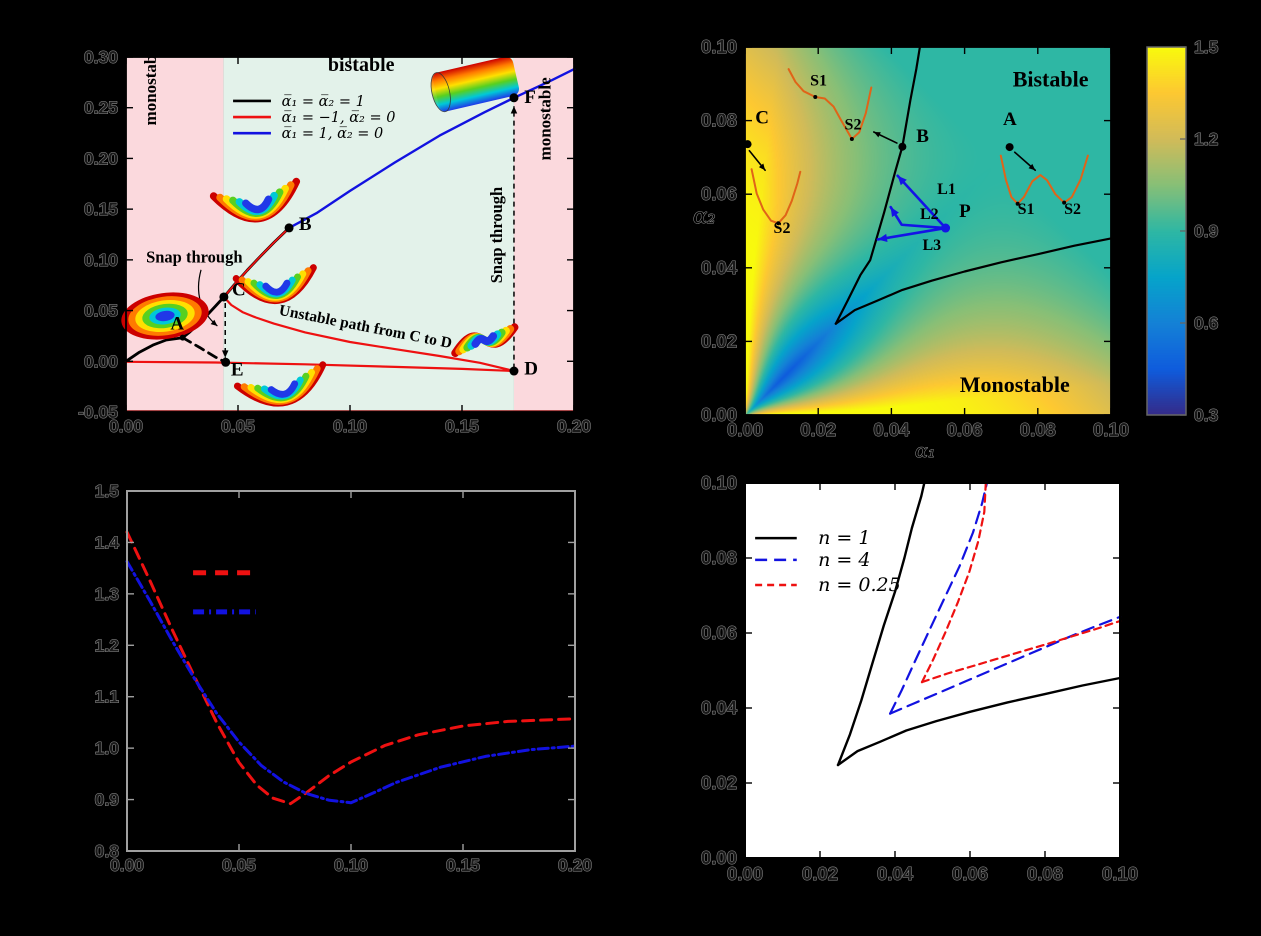  What do you see at coordinates (107, 594) in the screenshot?
I see `y-tick-label: 1.3` at bounding box center [107, 594].